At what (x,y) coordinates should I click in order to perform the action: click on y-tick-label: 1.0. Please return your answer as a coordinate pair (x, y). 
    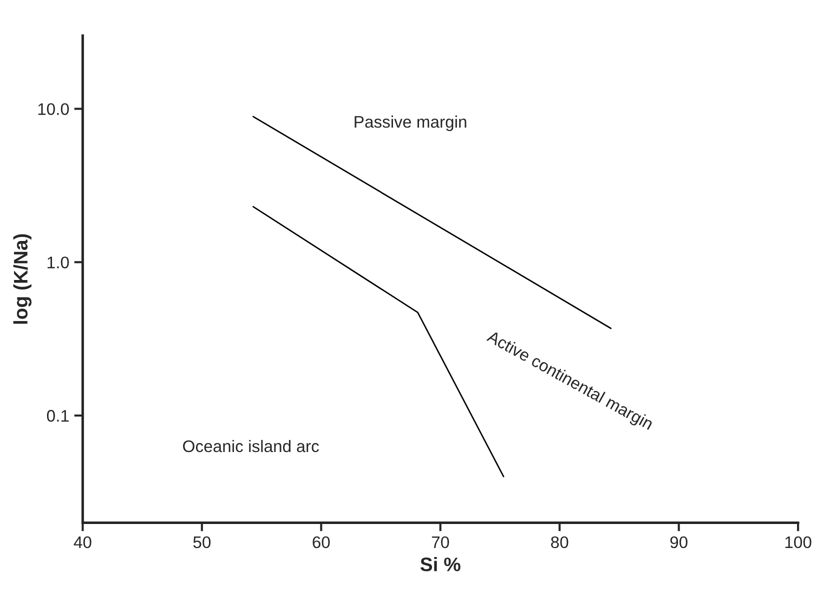
    Looking at the image, I should click on (58, 262).